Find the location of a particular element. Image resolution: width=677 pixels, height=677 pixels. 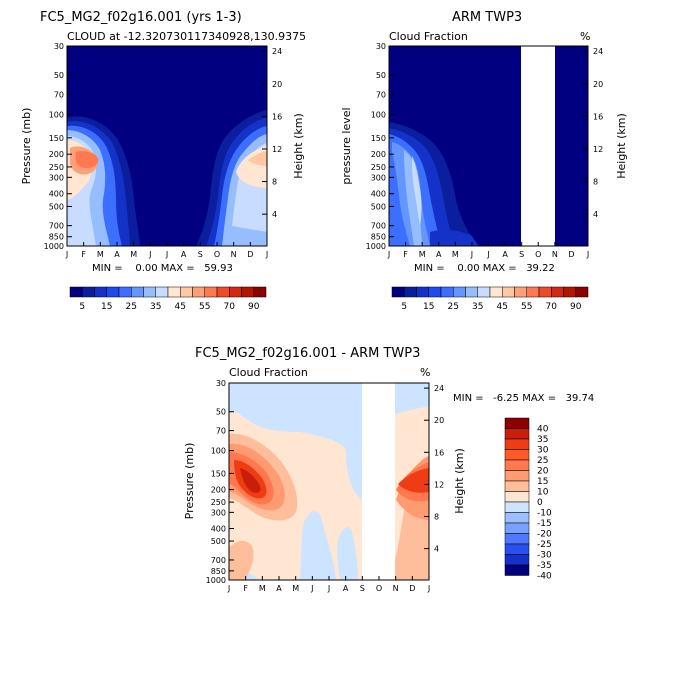

panel3-unit: % is located at coordinates (425, 372).